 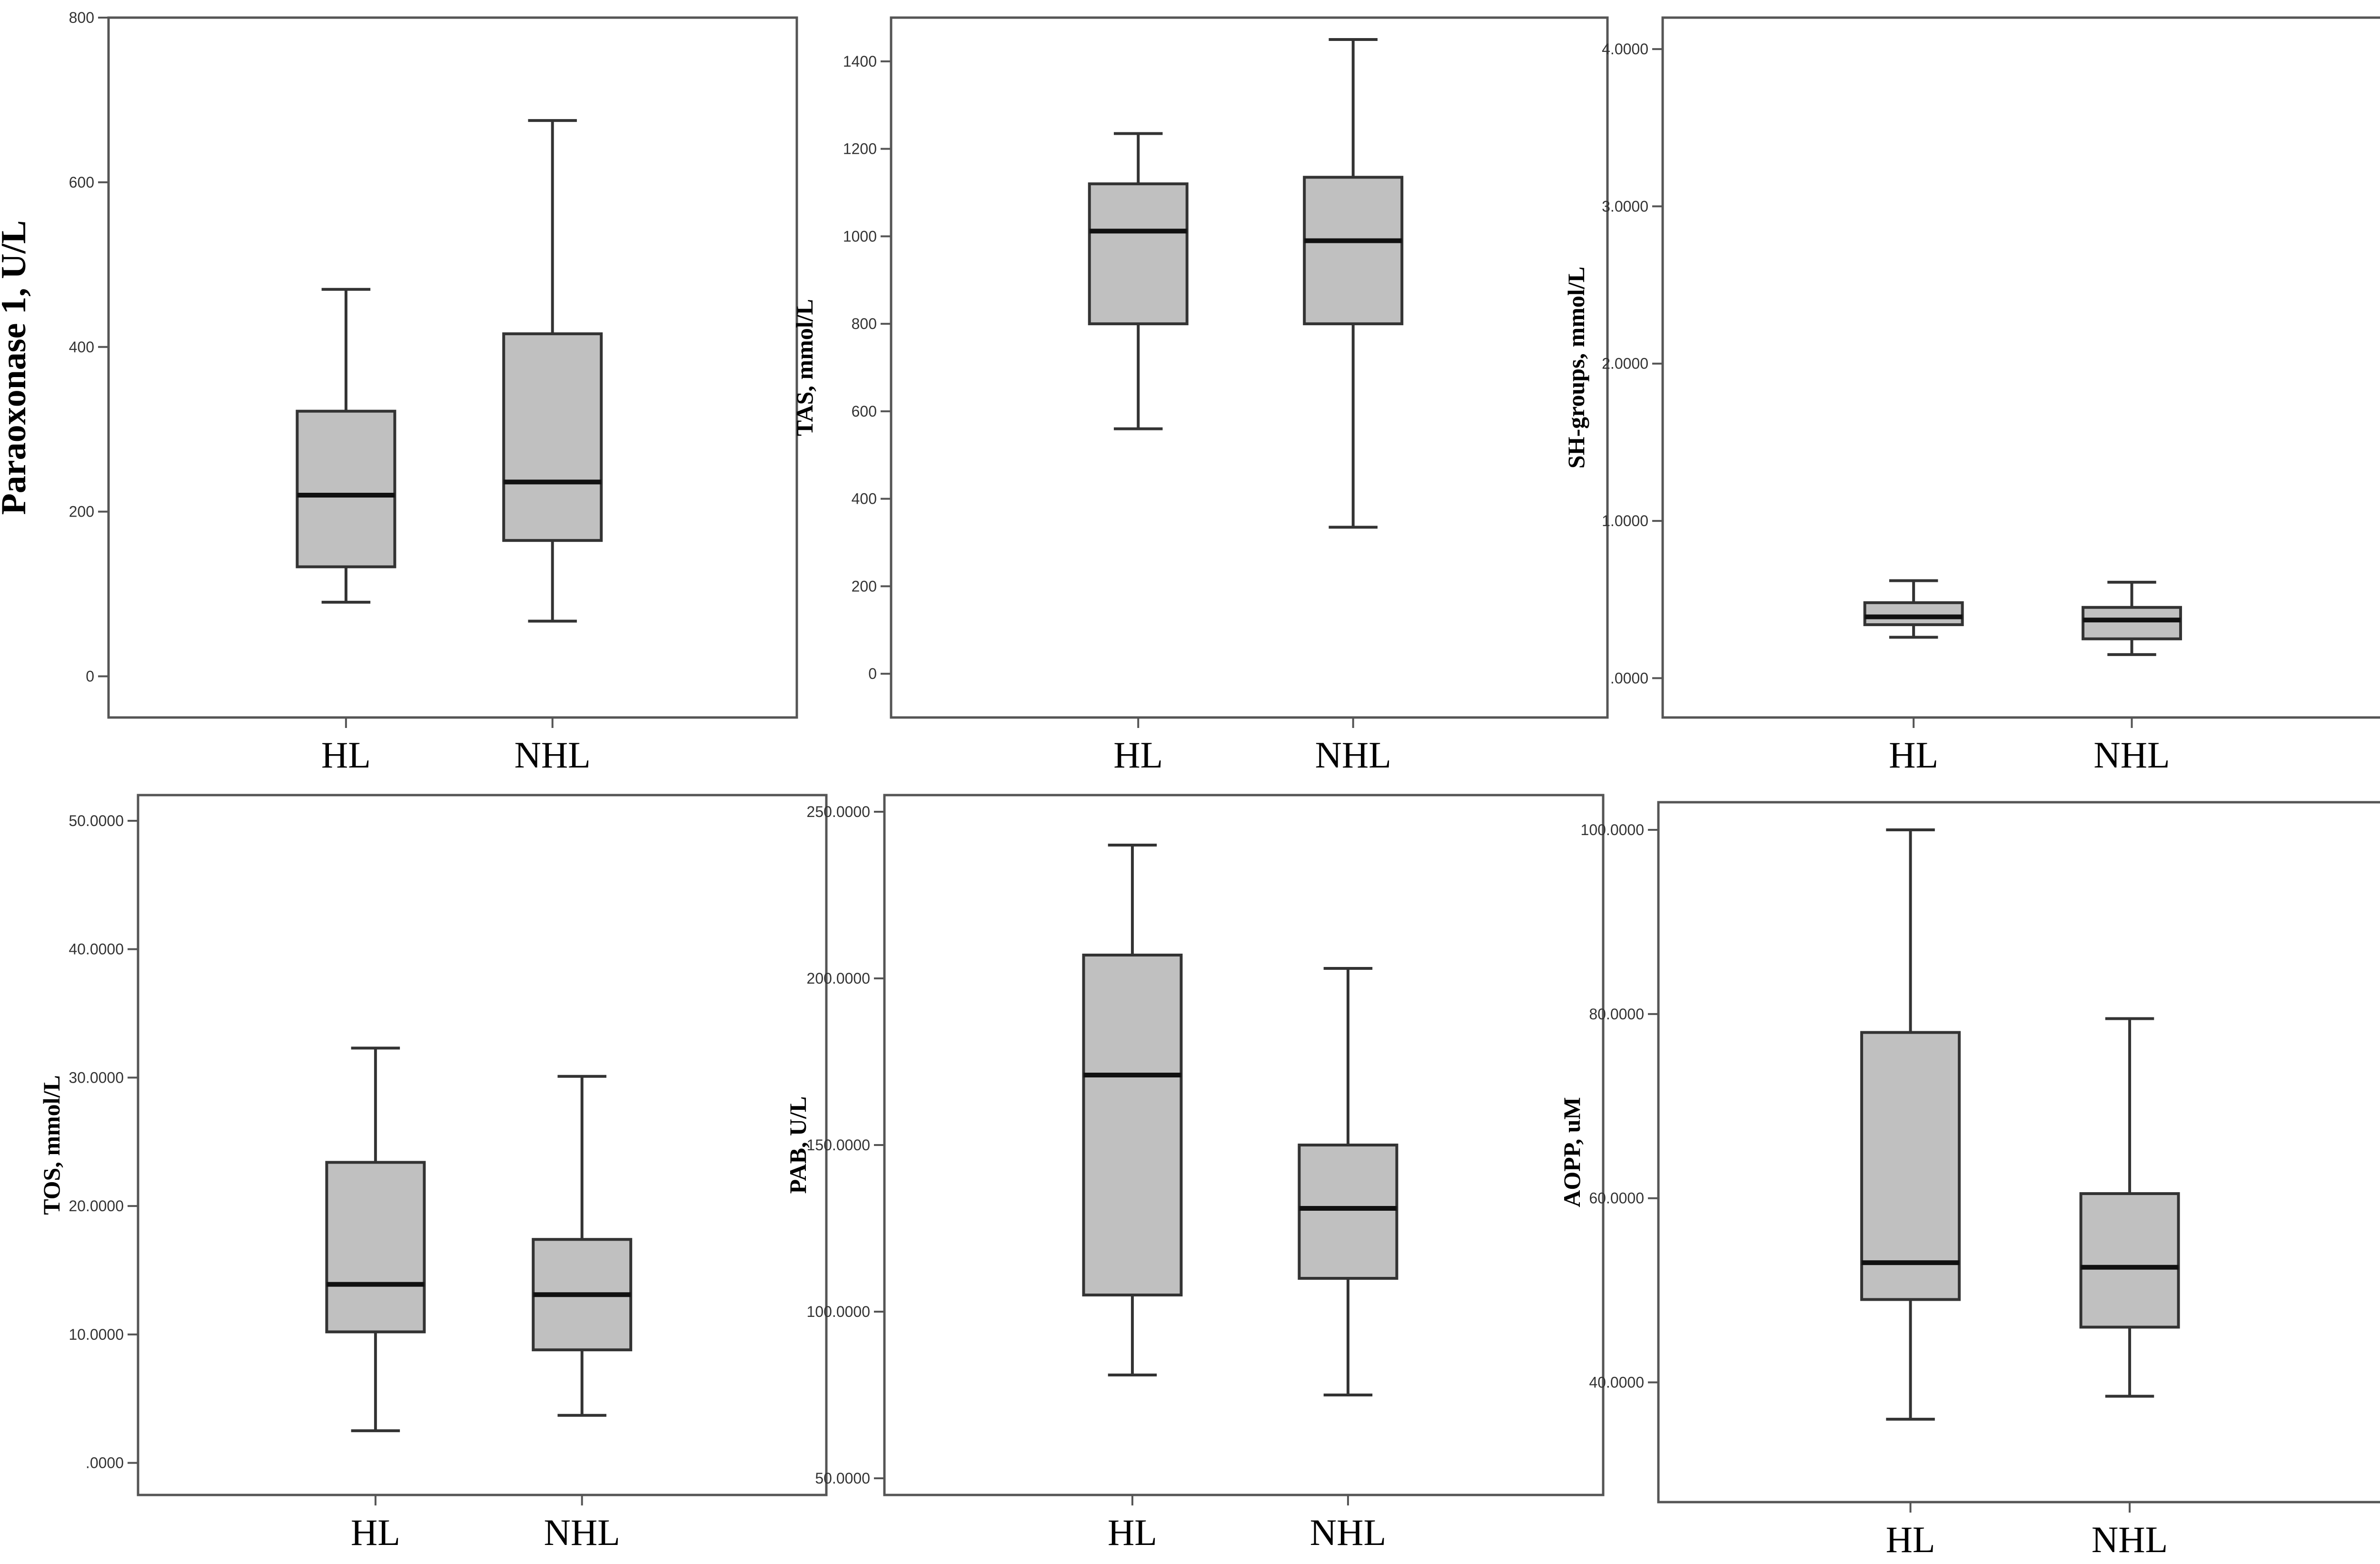 What do you see at coordinates (96, 1335) in the screenshot?
I see `y-tick-label: 10.0000` at bounding box center [96, 1335].